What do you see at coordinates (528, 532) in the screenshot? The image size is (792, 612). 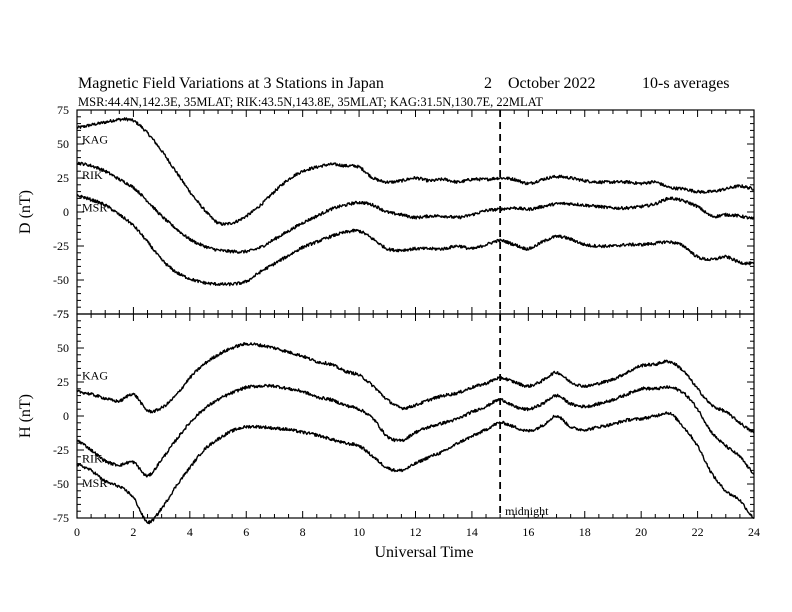 I see `x-tick-label: 16` at bounding box center [528, 532].